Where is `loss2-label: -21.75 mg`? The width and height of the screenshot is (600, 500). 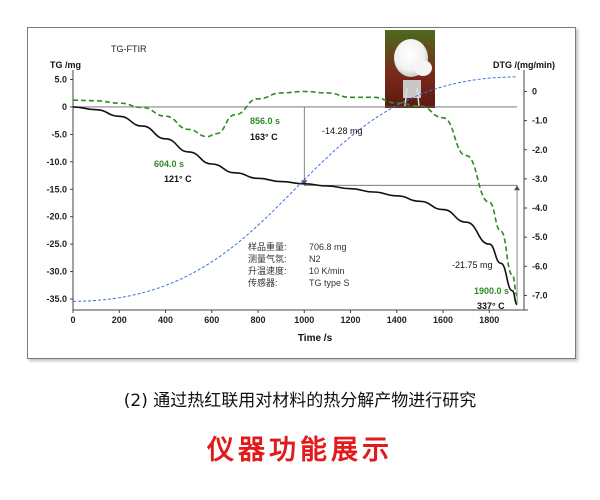 loss2-label: -21.75 mg is located at coordinates (472, 265).